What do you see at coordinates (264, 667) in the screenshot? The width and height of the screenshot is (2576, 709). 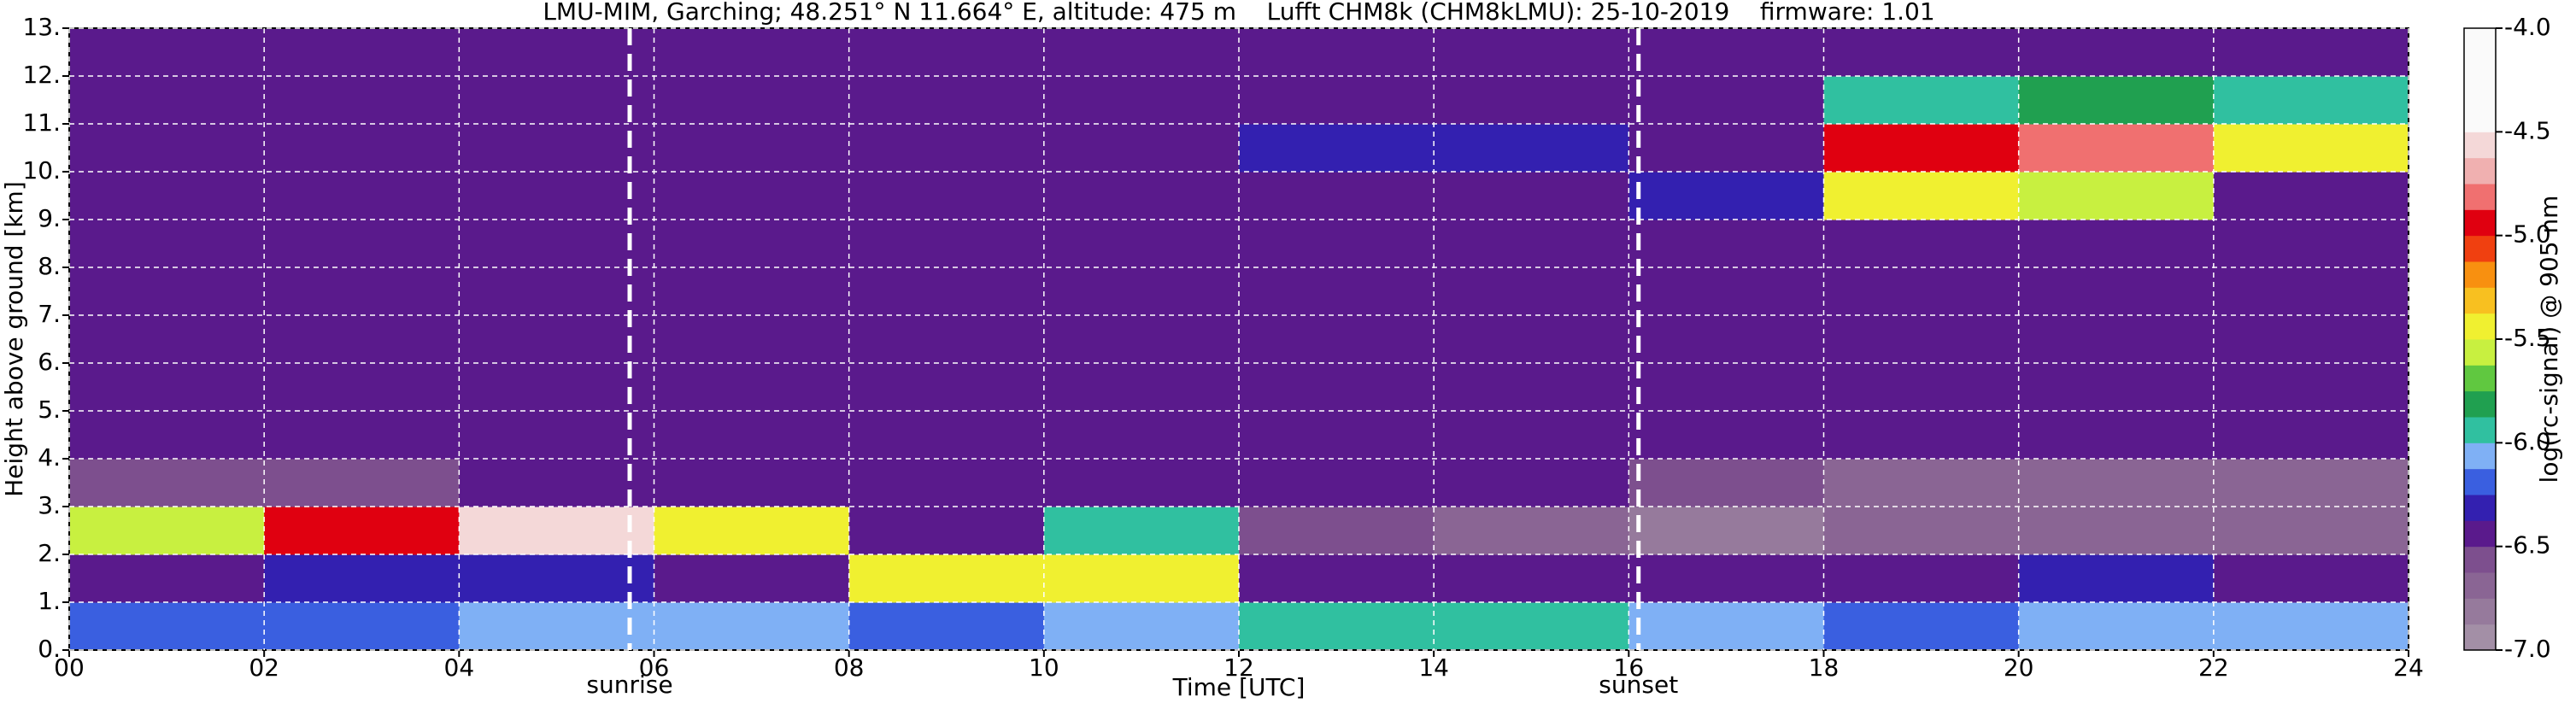 I see `x-tick-label: 02` at bounding box center [264, 667].